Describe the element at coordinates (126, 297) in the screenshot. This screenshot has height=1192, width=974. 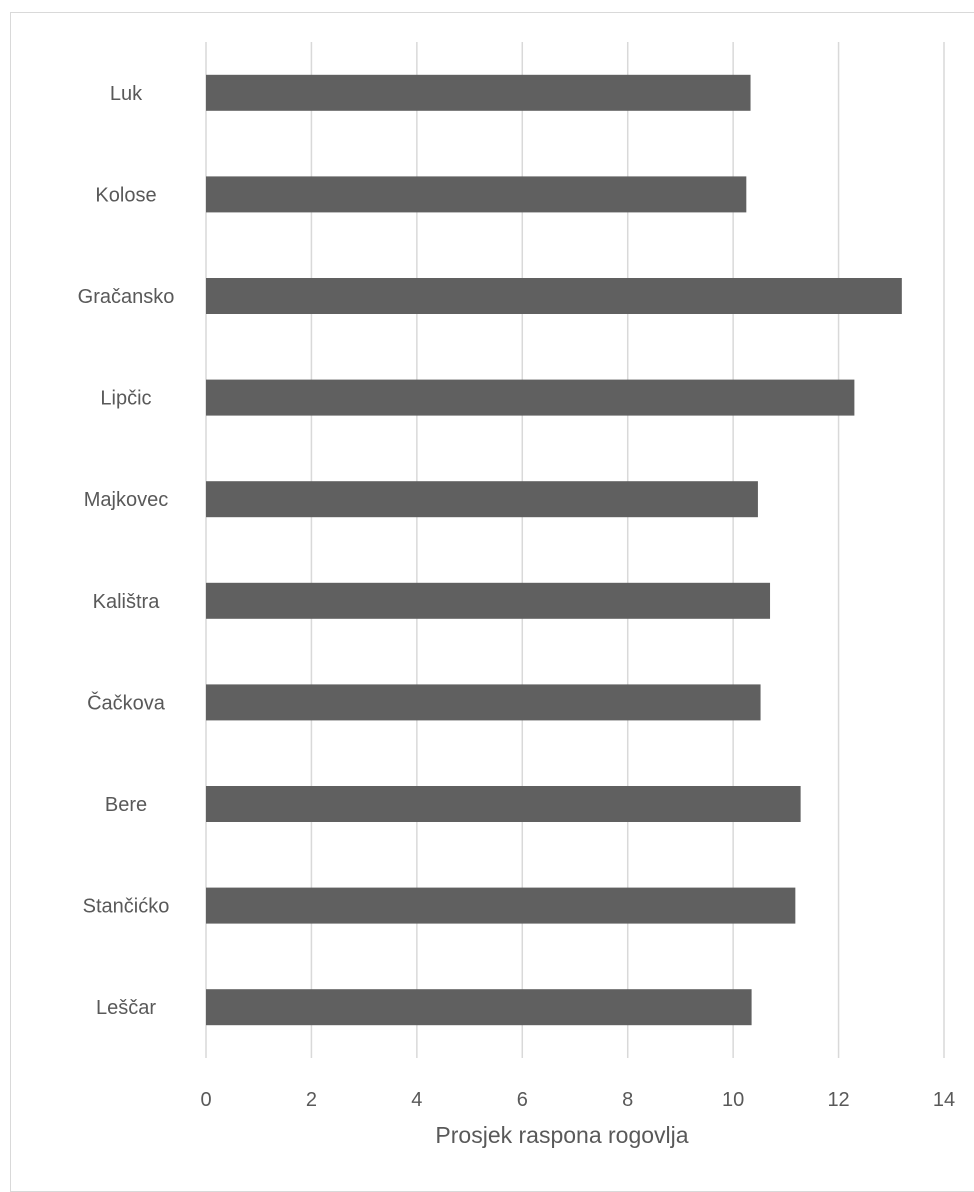
I see `category-label: Gračansko` at that location.